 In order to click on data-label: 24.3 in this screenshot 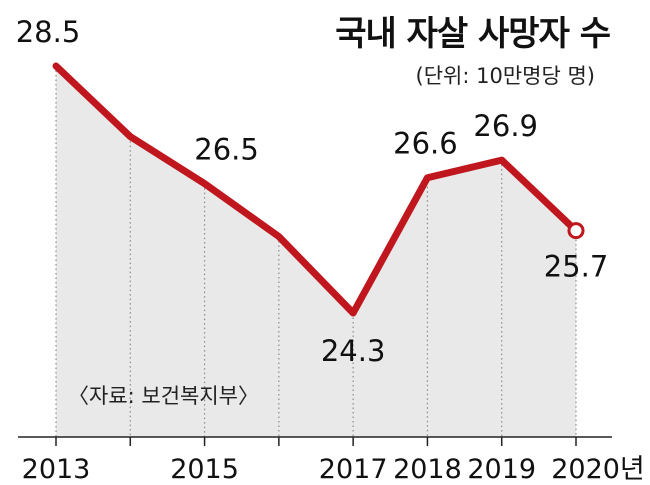, I will do `click(353, 351)`.